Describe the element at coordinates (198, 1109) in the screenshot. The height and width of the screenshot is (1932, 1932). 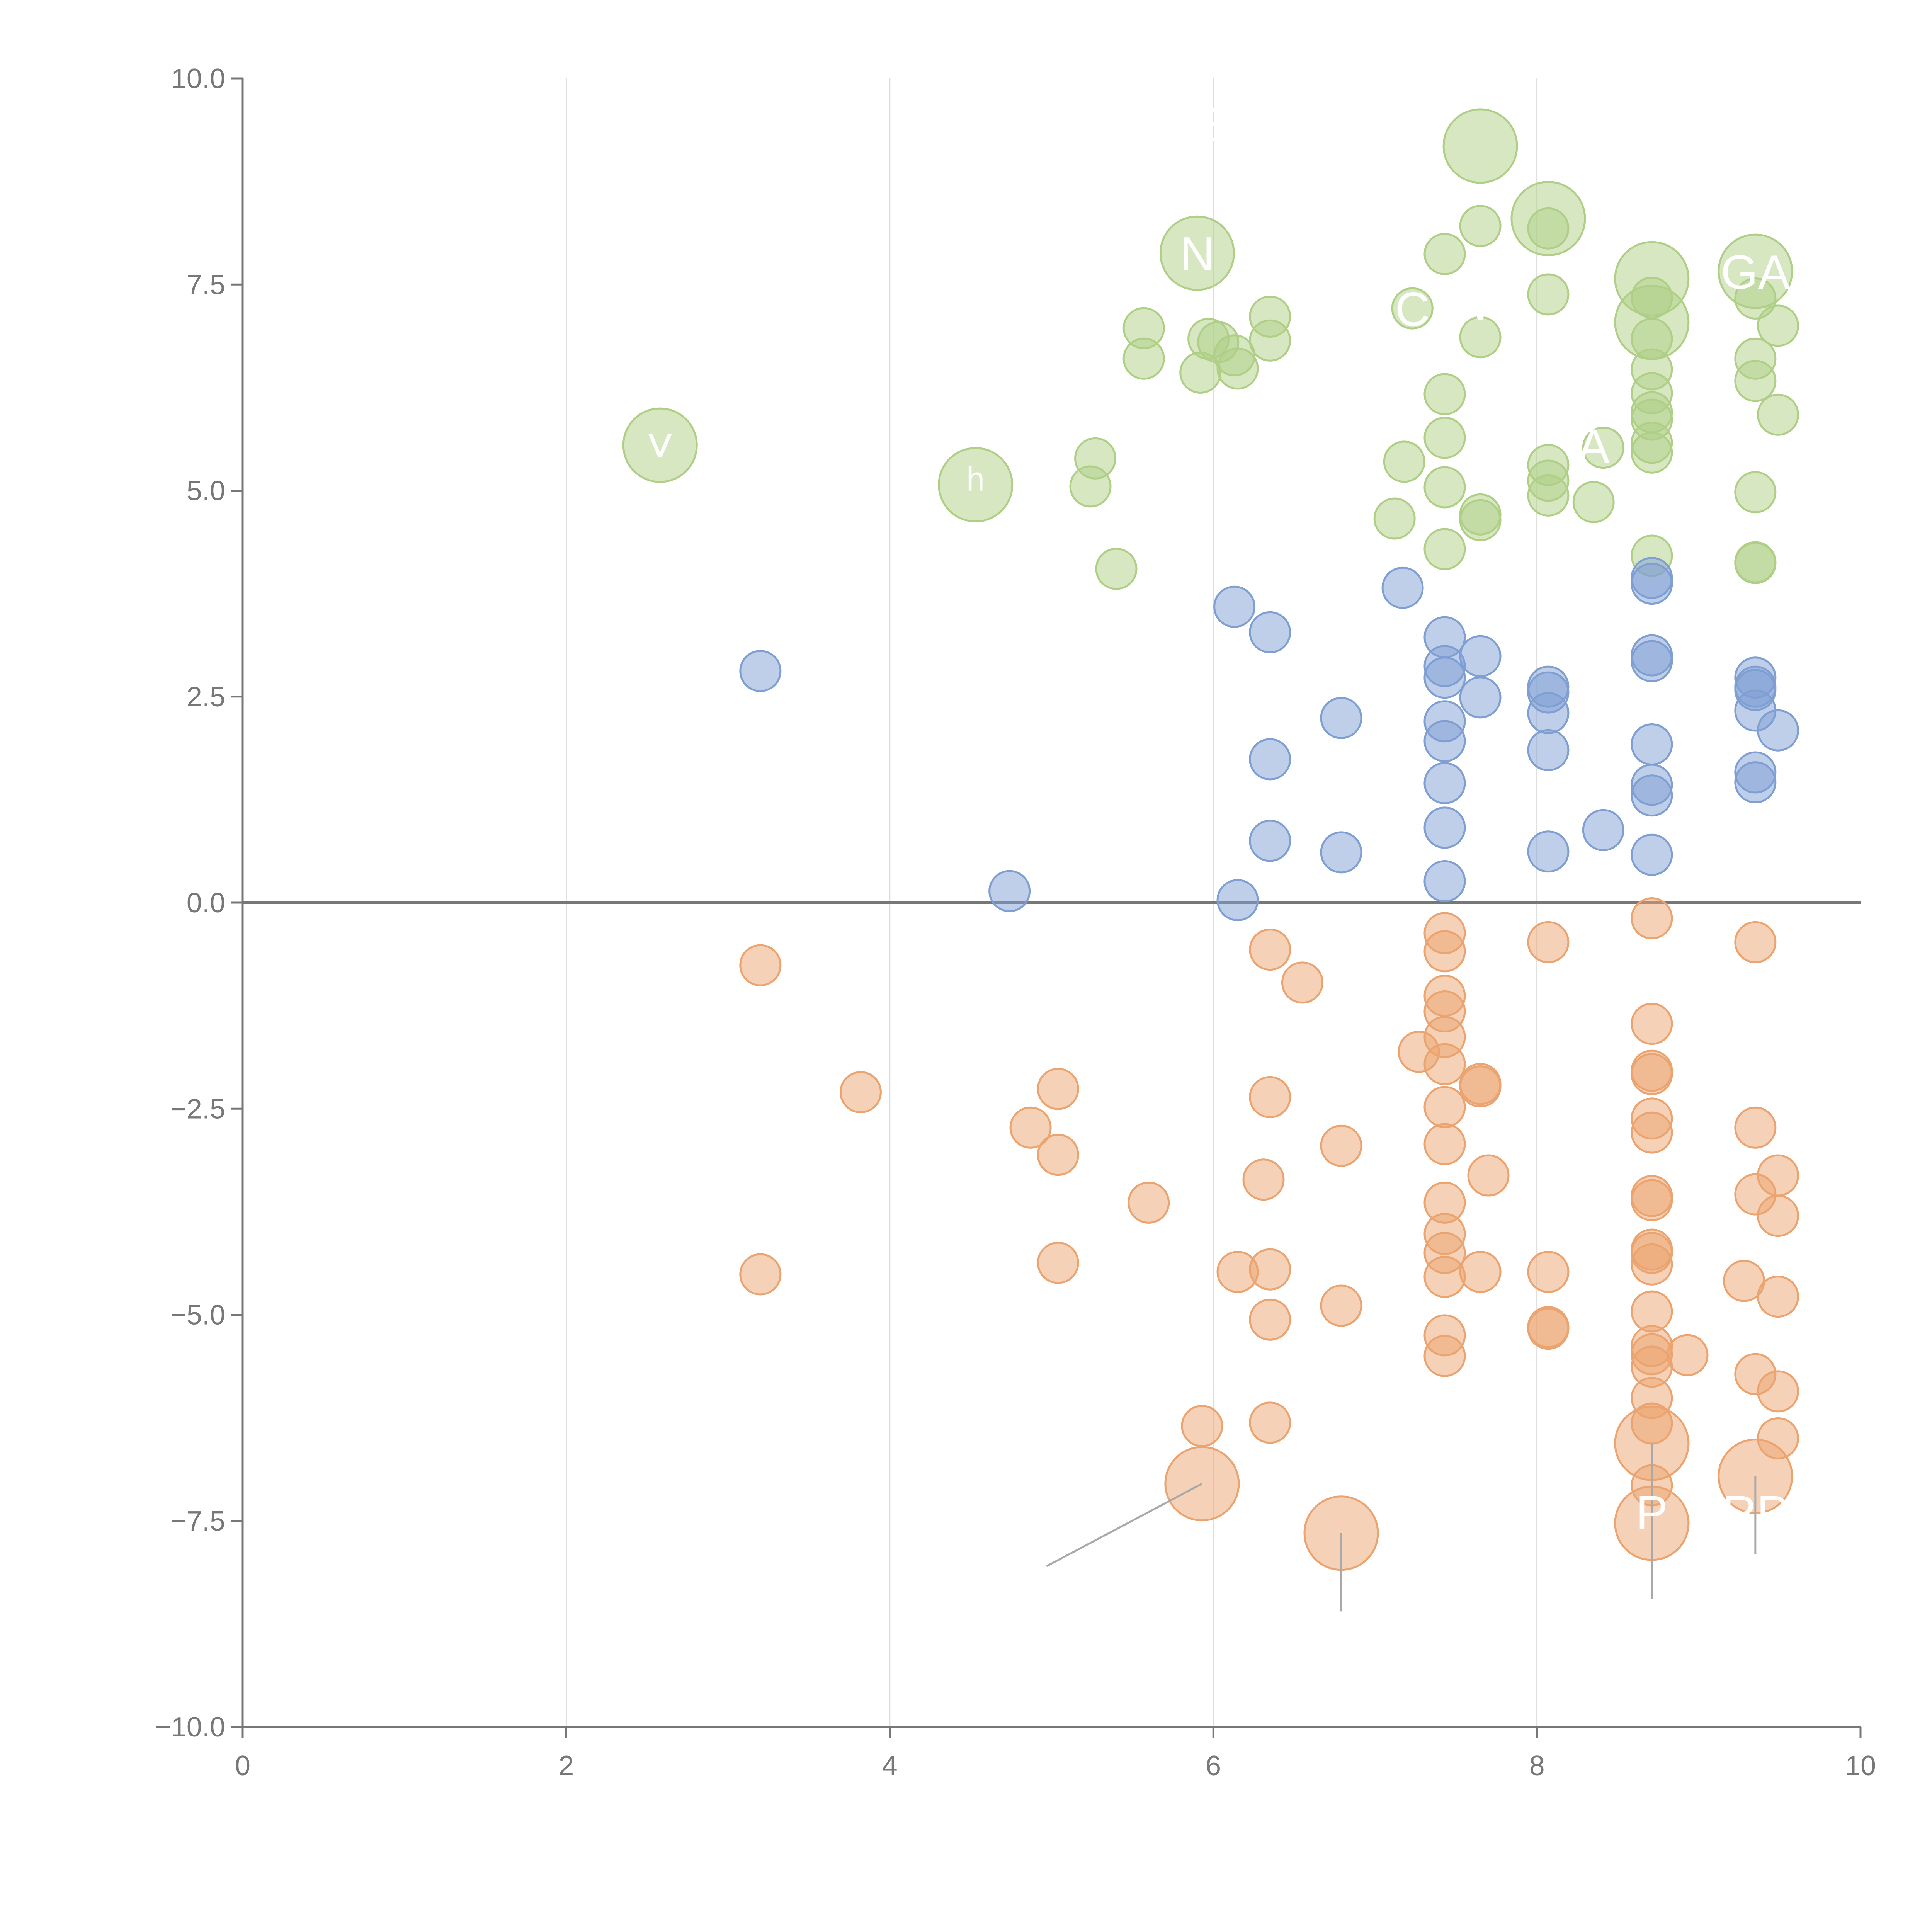
I see `y-tick-label: −2.5` at that location.